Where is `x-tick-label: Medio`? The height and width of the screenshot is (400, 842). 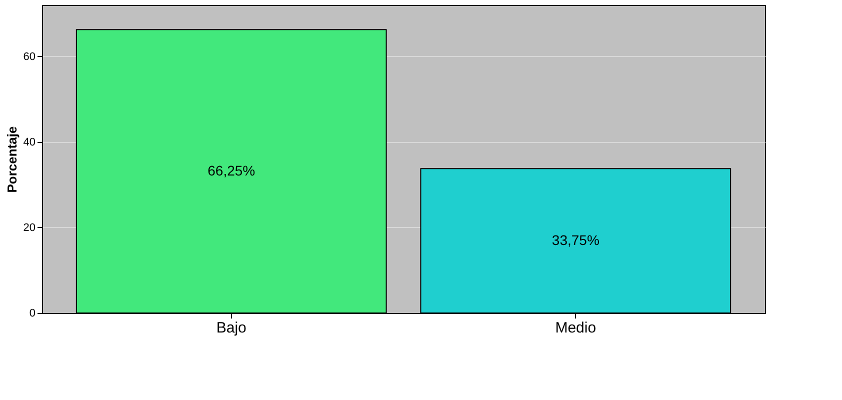
x-tick-label: Medio is located at coordinates (575, 328).